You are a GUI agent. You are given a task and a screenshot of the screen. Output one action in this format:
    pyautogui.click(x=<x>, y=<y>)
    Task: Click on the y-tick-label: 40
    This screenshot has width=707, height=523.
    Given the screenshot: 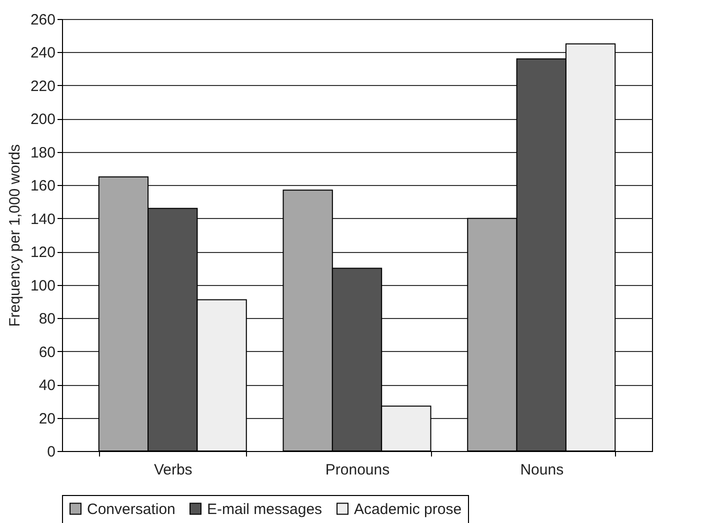 What is the action you would take?
    pyautogui.click(x=47, y=385)
    